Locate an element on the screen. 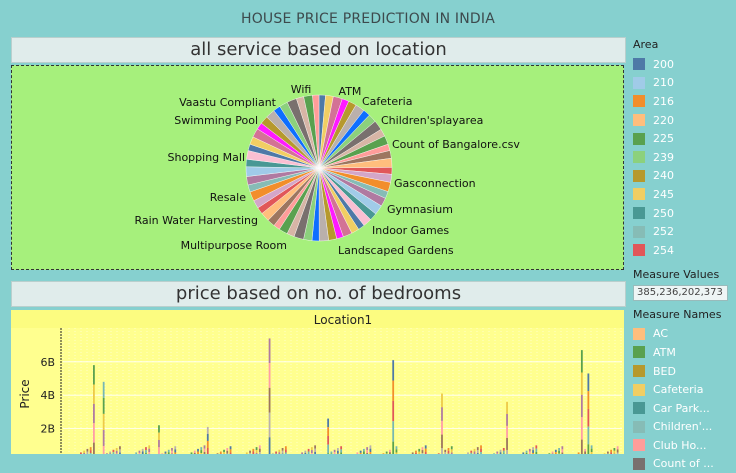 The image size is (736, 473). legend-area-item: 245 is located at coordinates (684, 194).